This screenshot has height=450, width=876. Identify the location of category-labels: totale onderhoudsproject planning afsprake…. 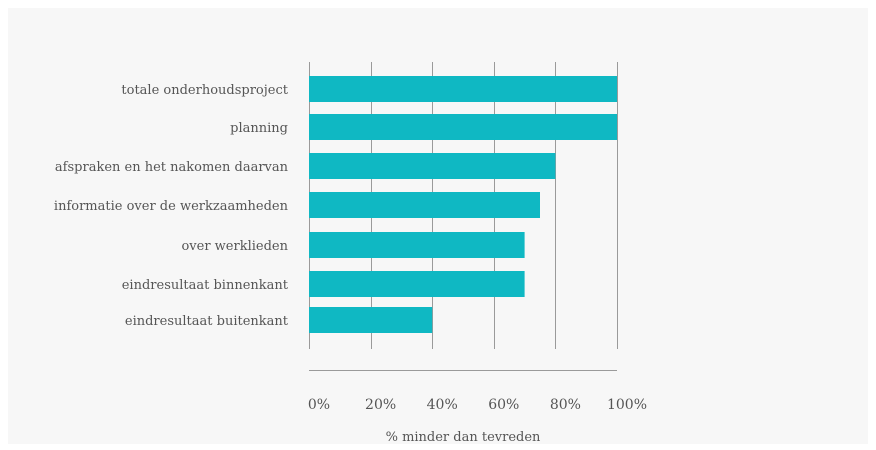
(171, 206).